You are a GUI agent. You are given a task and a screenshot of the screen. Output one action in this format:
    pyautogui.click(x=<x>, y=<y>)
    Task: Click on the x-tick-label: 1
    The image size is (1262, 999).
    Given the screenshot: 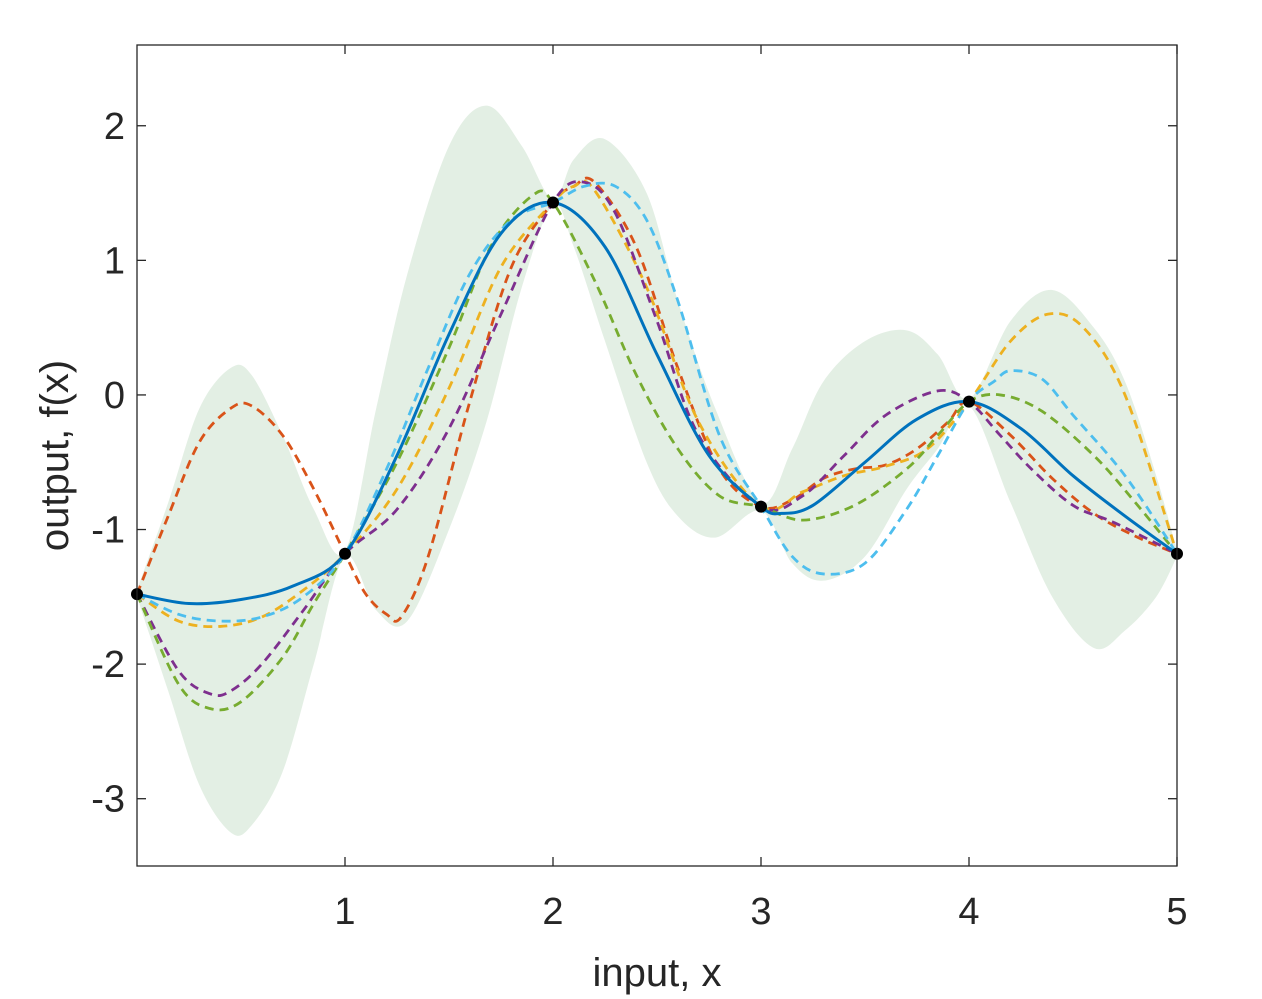 What is the action you would take?
    pyautogui.click(x=344, y=912)
    